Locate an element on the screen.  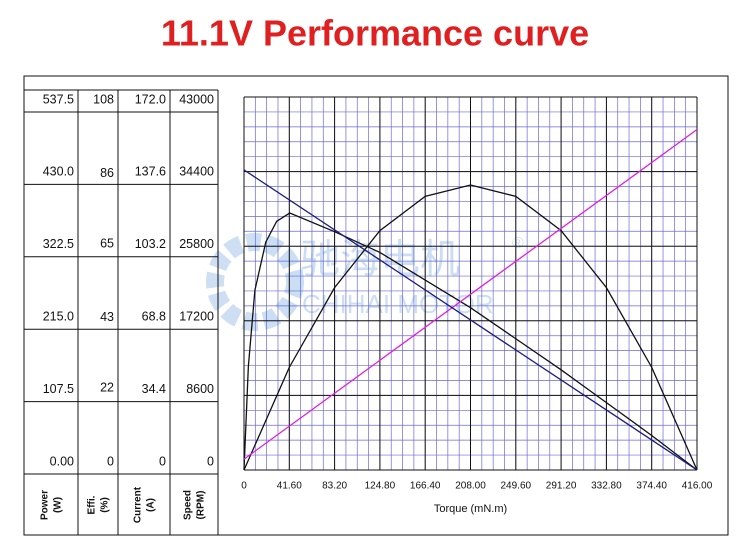
y-tick-label: 86 is located at coordinates (107, 173).